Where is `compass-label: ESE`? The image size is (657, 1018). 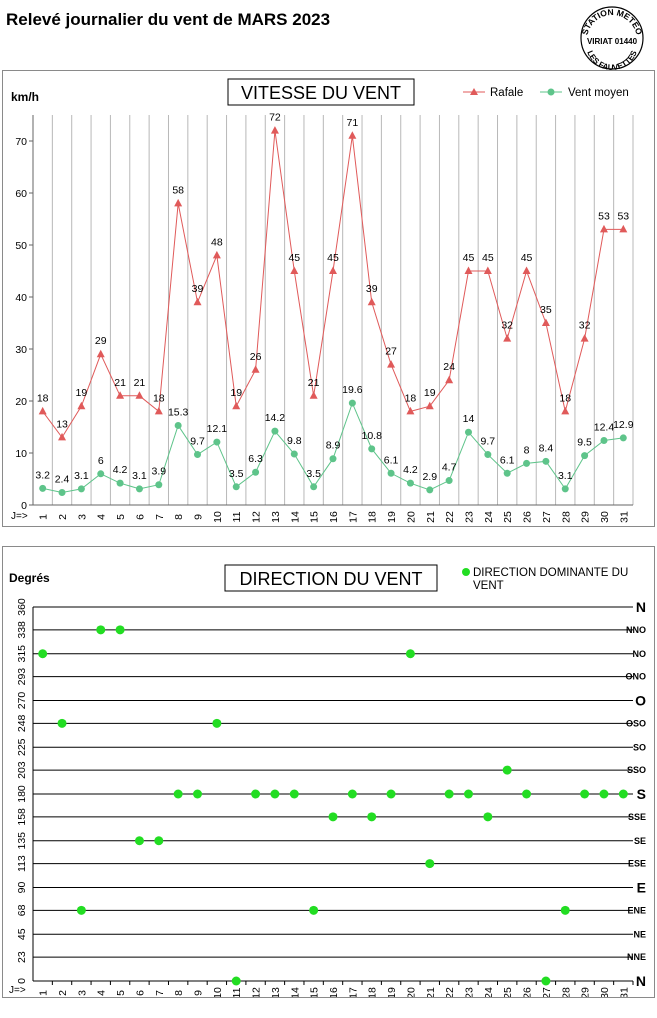
compass-label: ESE is located at coordinates (637, 864).